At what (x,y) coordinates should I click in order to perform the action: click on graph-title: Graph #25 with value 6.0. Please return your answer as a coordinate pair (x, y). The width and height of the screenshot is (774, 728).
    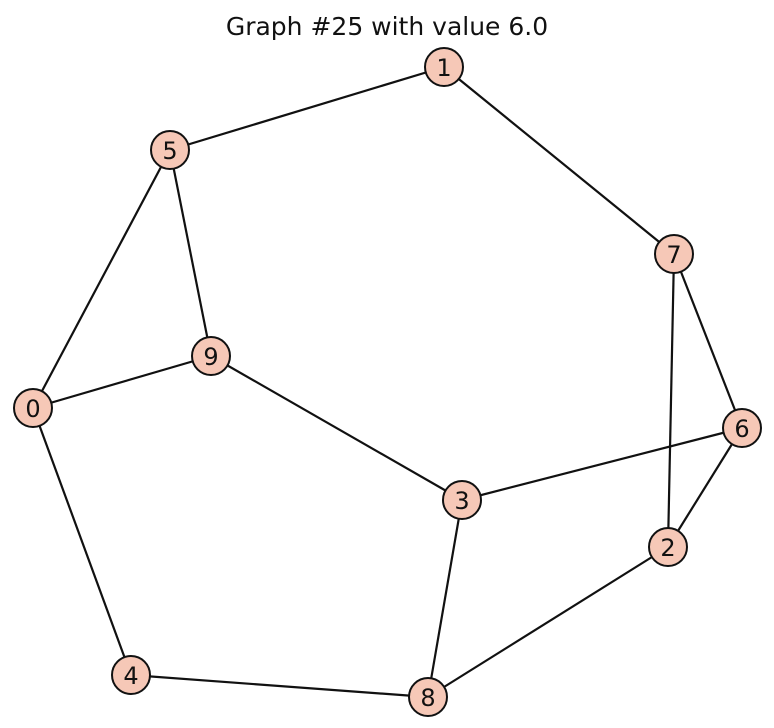
    Looking at the image, I should click on (387, 26).